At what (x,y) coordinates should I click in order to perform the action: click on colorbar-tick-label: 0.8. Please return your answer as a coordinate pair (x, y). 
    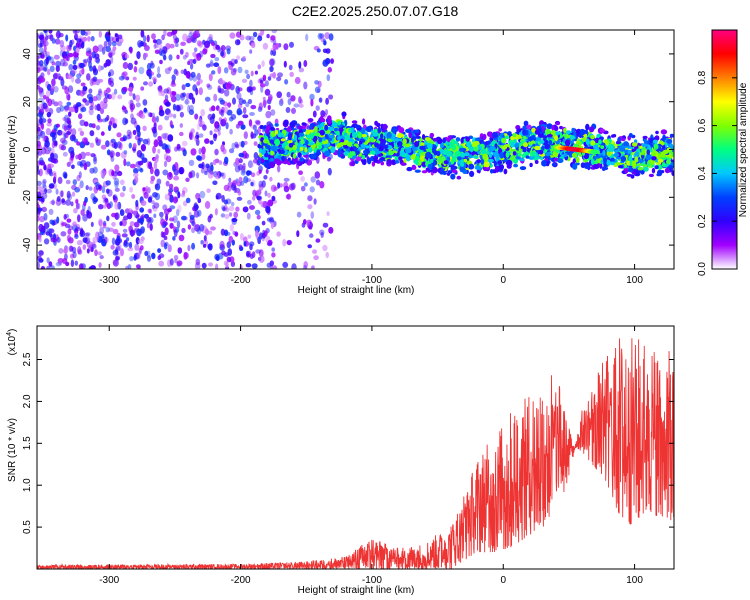
    Looking at the image, I should click on (702, 77).